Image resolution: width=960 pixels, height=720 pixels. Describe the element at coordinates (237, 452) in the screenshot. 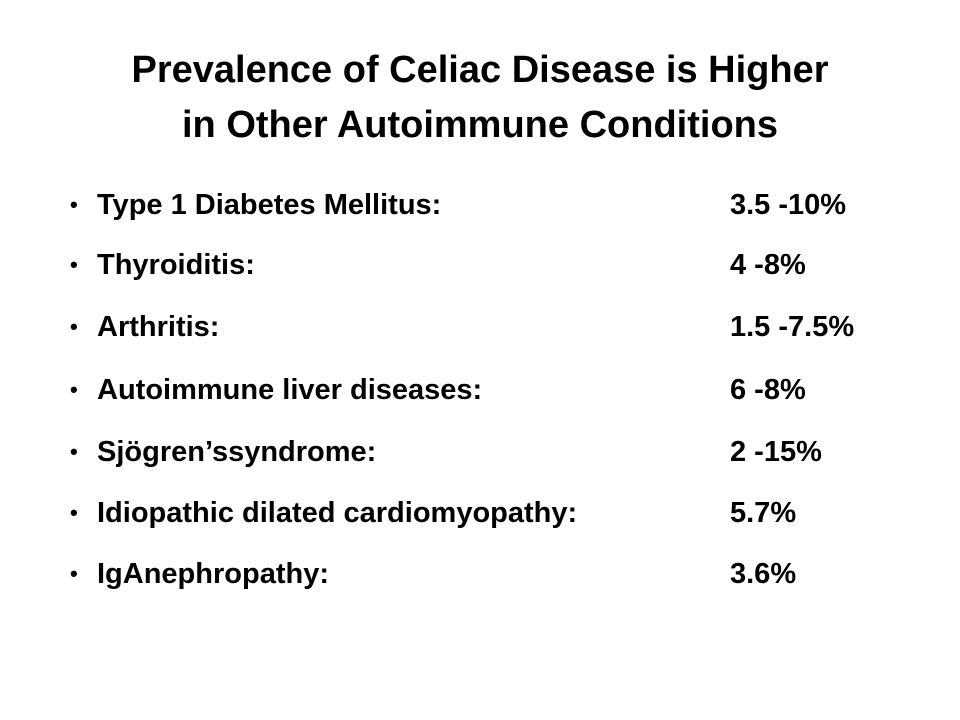

I see `item-label: Sjögren’ssyndrome:` at that location.